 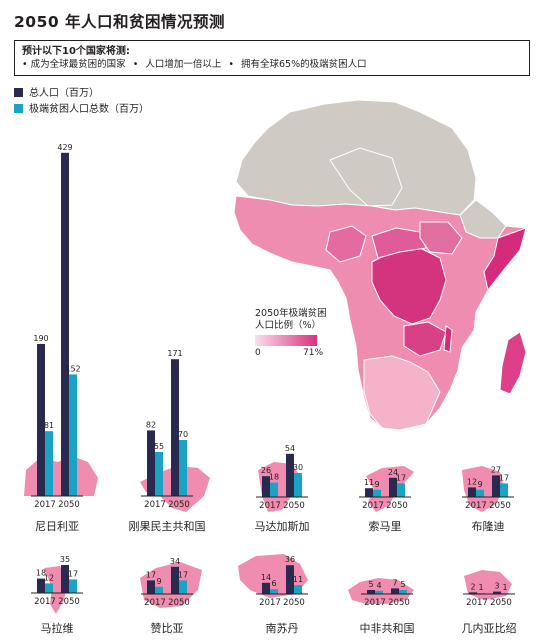 I want to click on country-name-label: 赞比亚, so click(x=167, y=628).